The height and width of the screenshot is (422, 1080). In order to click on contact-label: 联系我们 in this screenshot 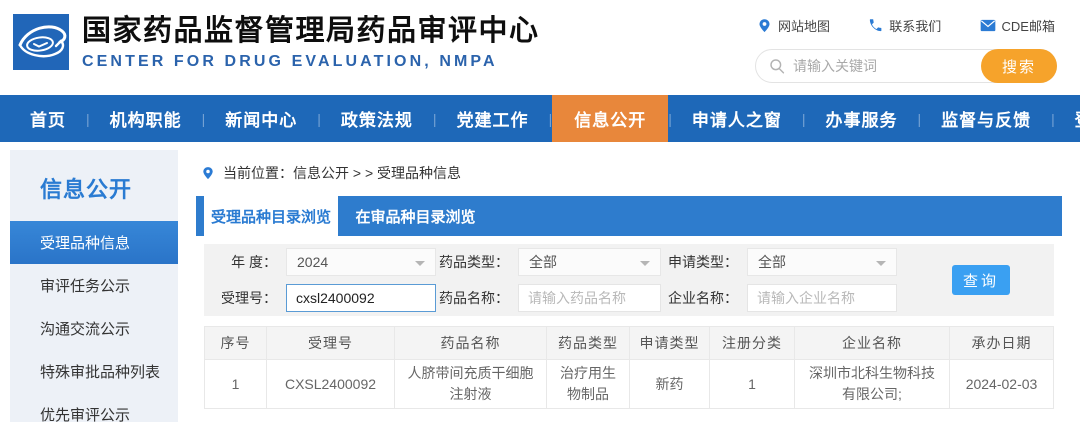, I will do `click(915, 26)`.